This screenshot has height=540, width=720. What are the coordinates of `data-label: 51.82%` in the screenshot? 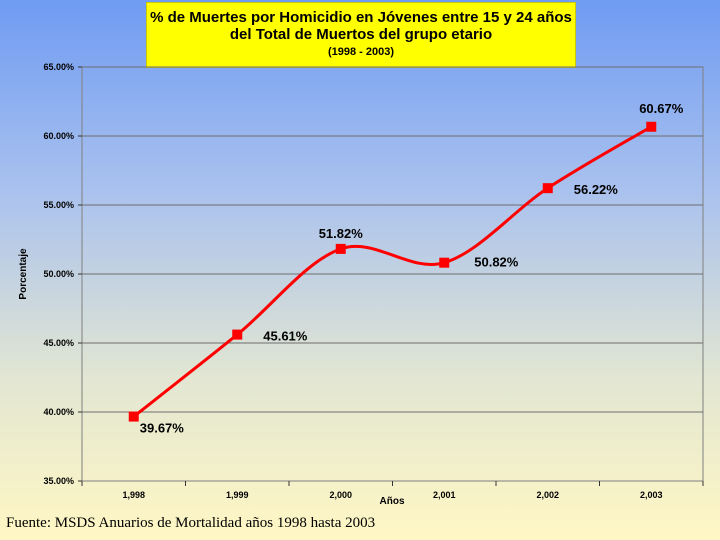 It's located at (341, 233).